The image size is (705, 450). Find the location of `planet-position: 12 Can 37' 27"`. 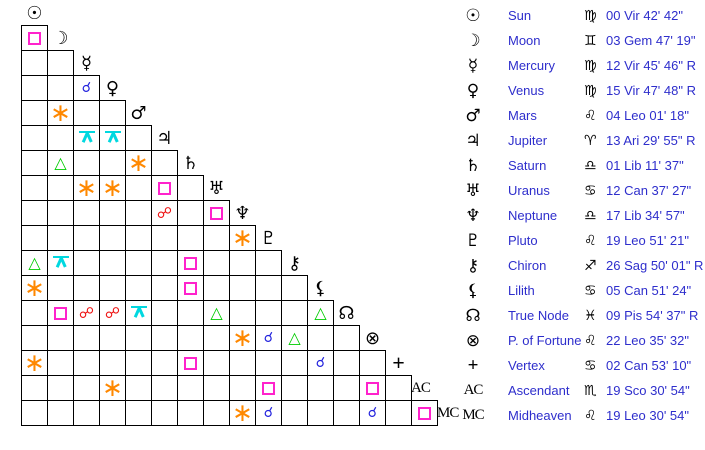

planet-position: 12 Can 37' 27" is located at coordinates (649, 190).